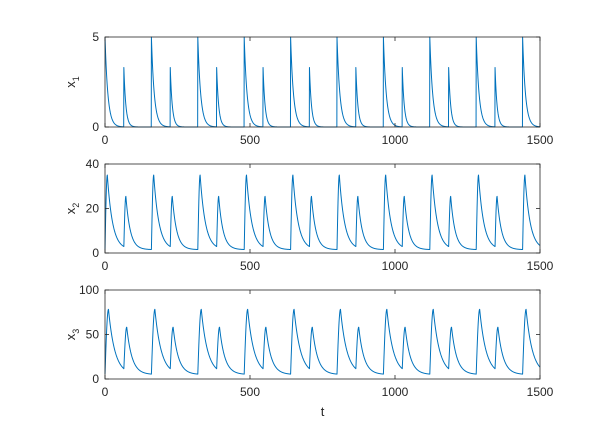 The height and width of the screenshot is (426, 600). Describe the element at coordinates (323, 411) in the screenshot. I see `x-axis-label: t` at that location.